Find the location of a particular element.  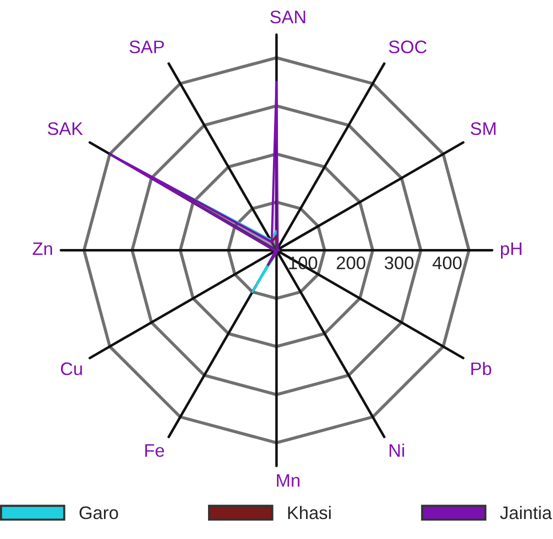

spoke-label: SOC is located at coordinates (407, 47).